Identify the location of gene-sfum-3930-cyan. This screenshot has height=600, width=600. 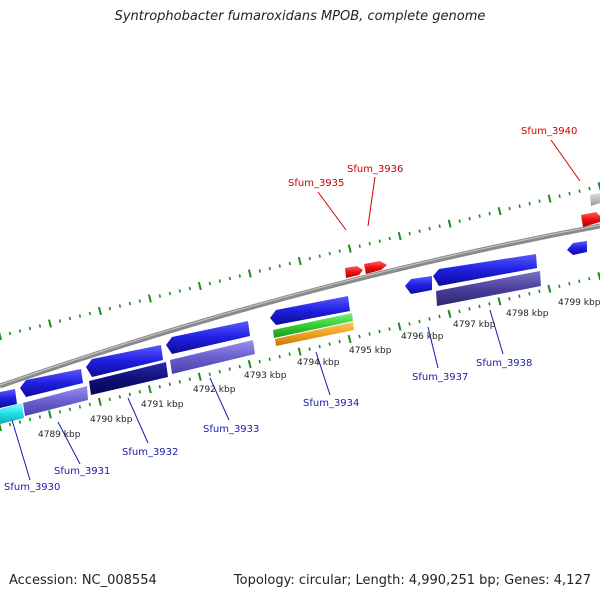
(12, 413).